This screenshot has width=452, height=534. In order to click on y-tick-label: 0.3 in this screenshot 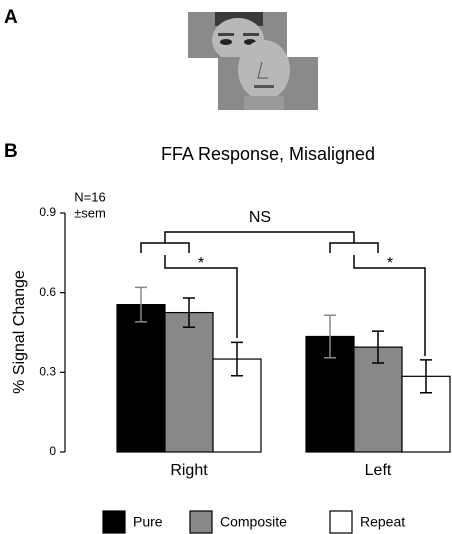, I will do `click(47, 372)`.